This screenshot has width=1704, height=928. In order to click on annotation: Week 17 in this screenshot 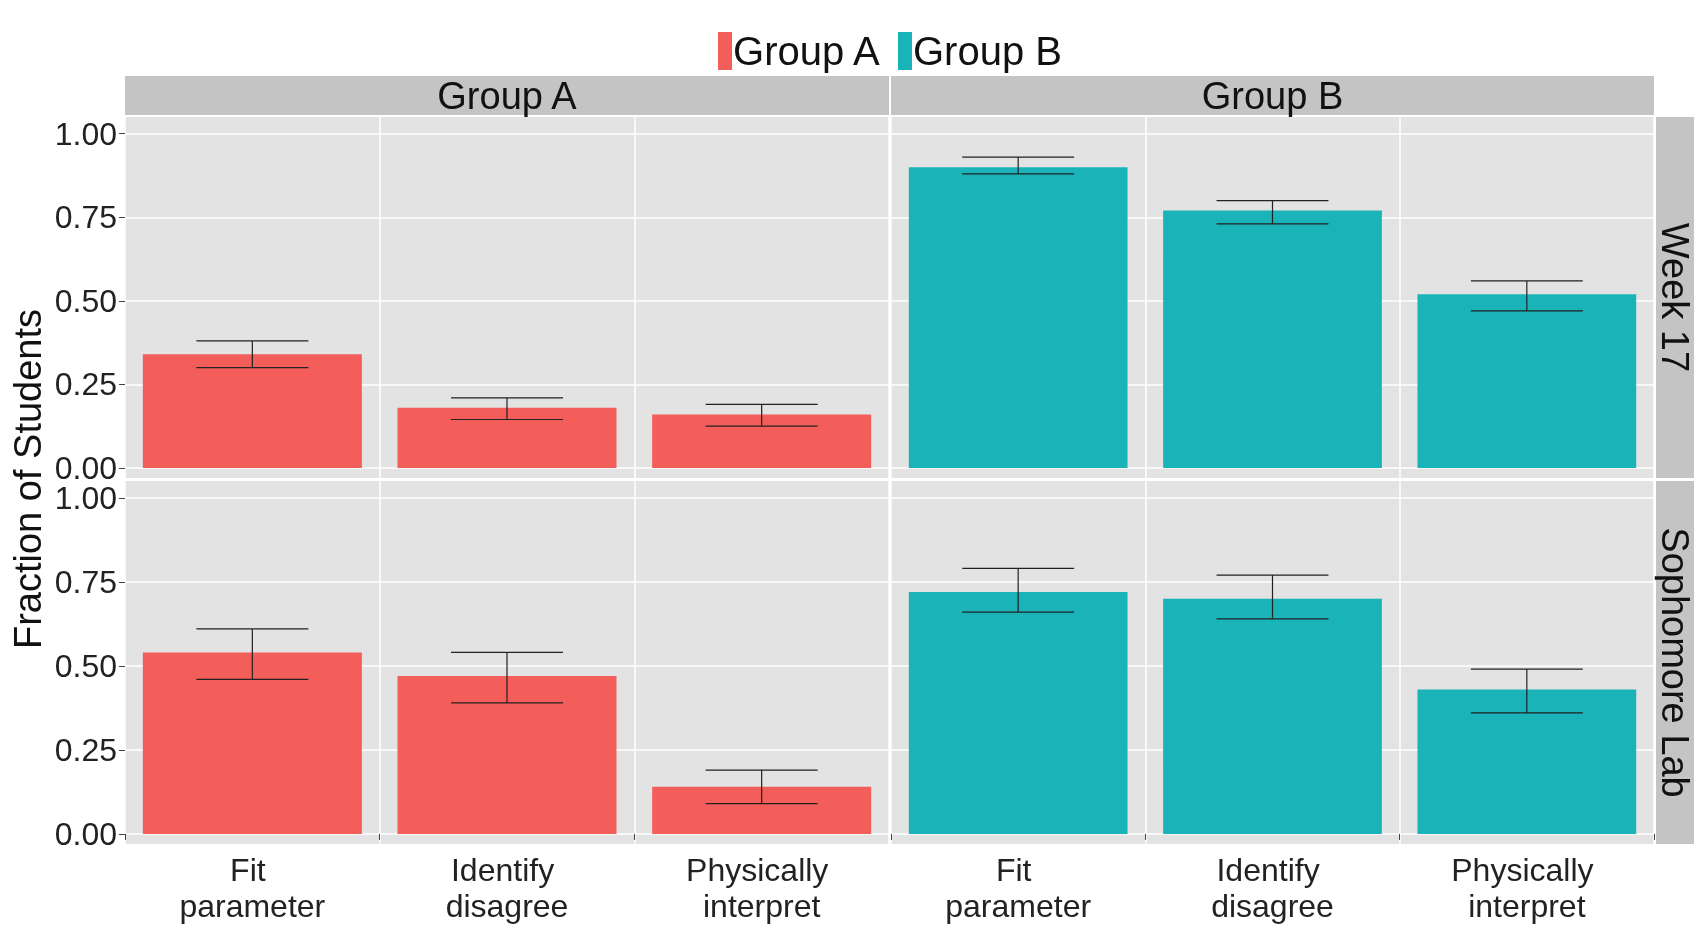, I will do `click(1675, 297)`.